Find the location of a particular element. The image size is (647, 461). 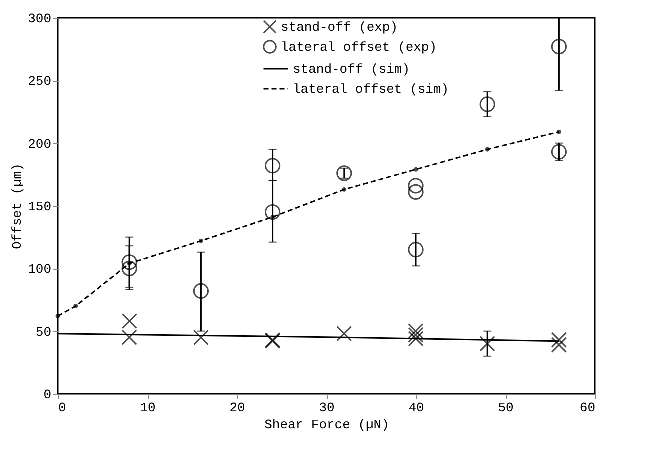

x-tick-label: 30 is located at coordinates (327, 408).